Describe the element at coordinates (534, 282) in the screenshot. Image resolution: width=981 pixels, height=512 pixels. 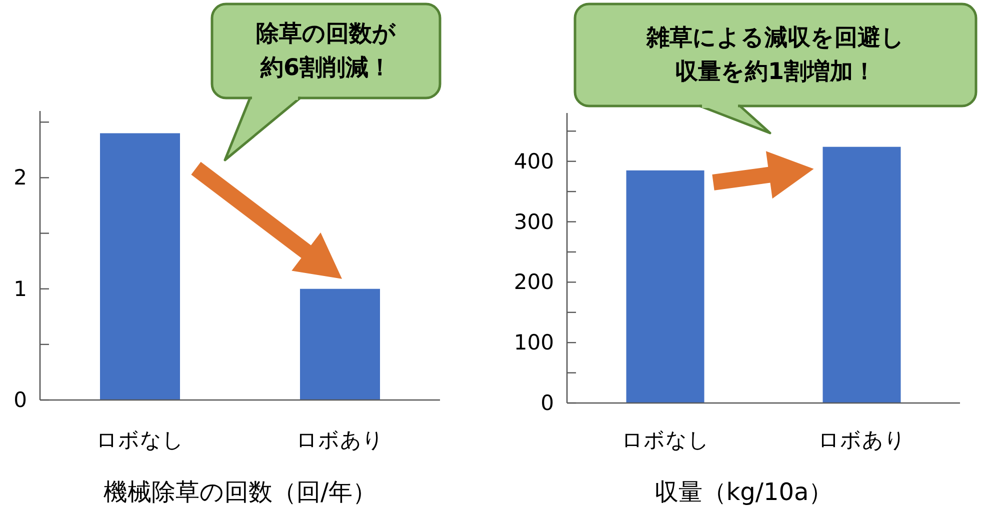
I see `y-tick-label: 200` at that location.